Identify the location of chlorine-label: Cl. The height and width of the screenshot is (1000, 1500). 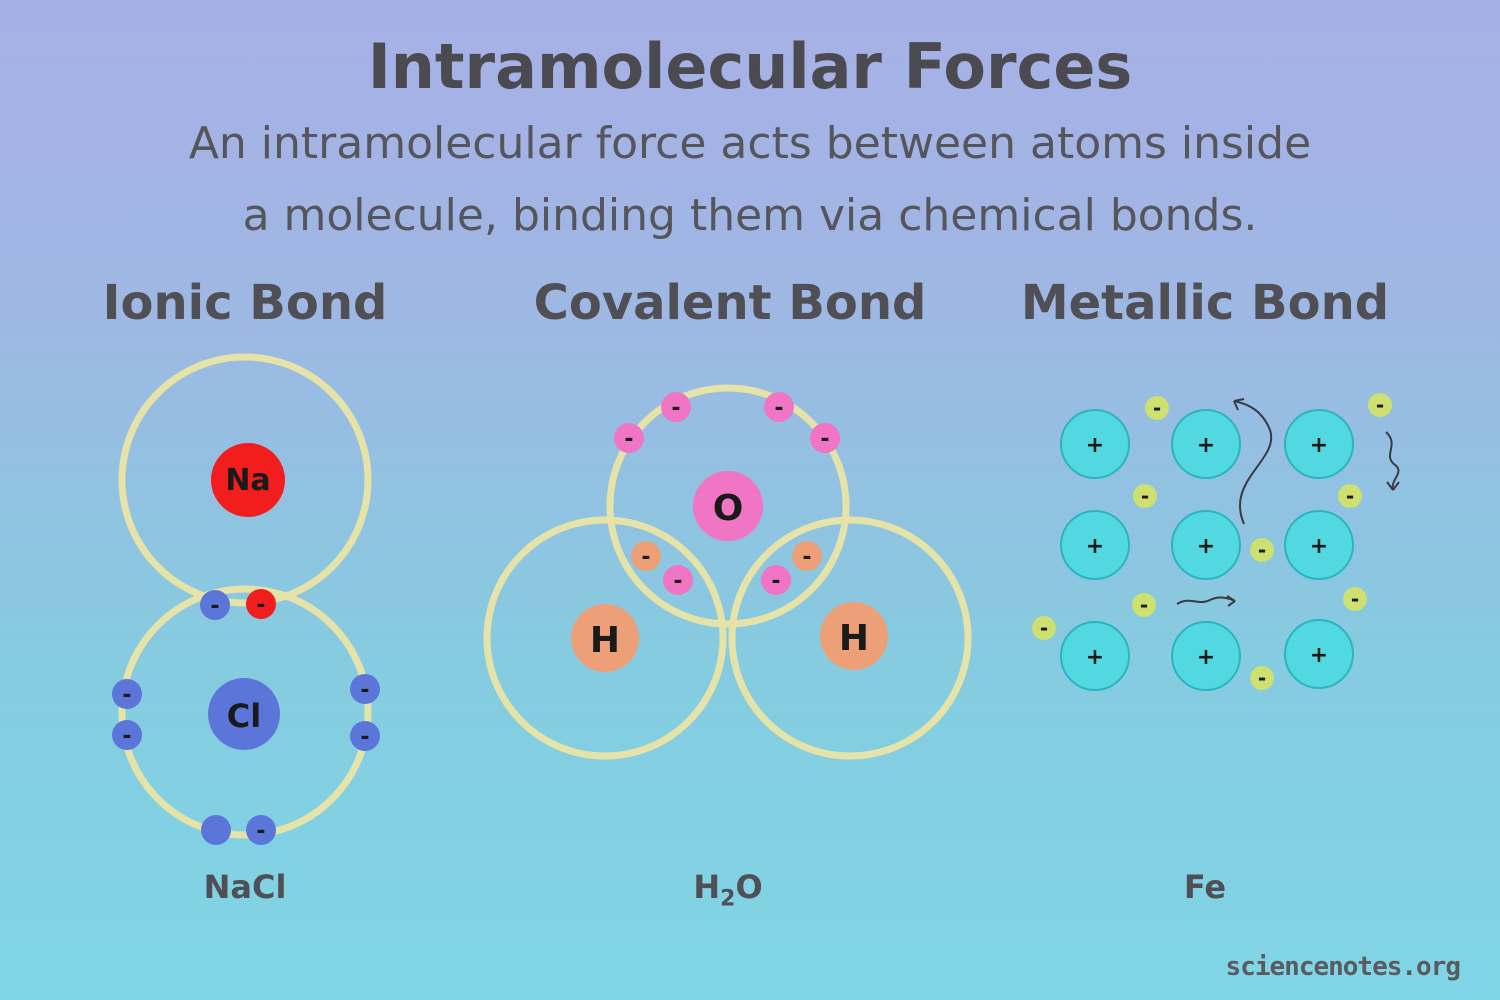
(244, 716).